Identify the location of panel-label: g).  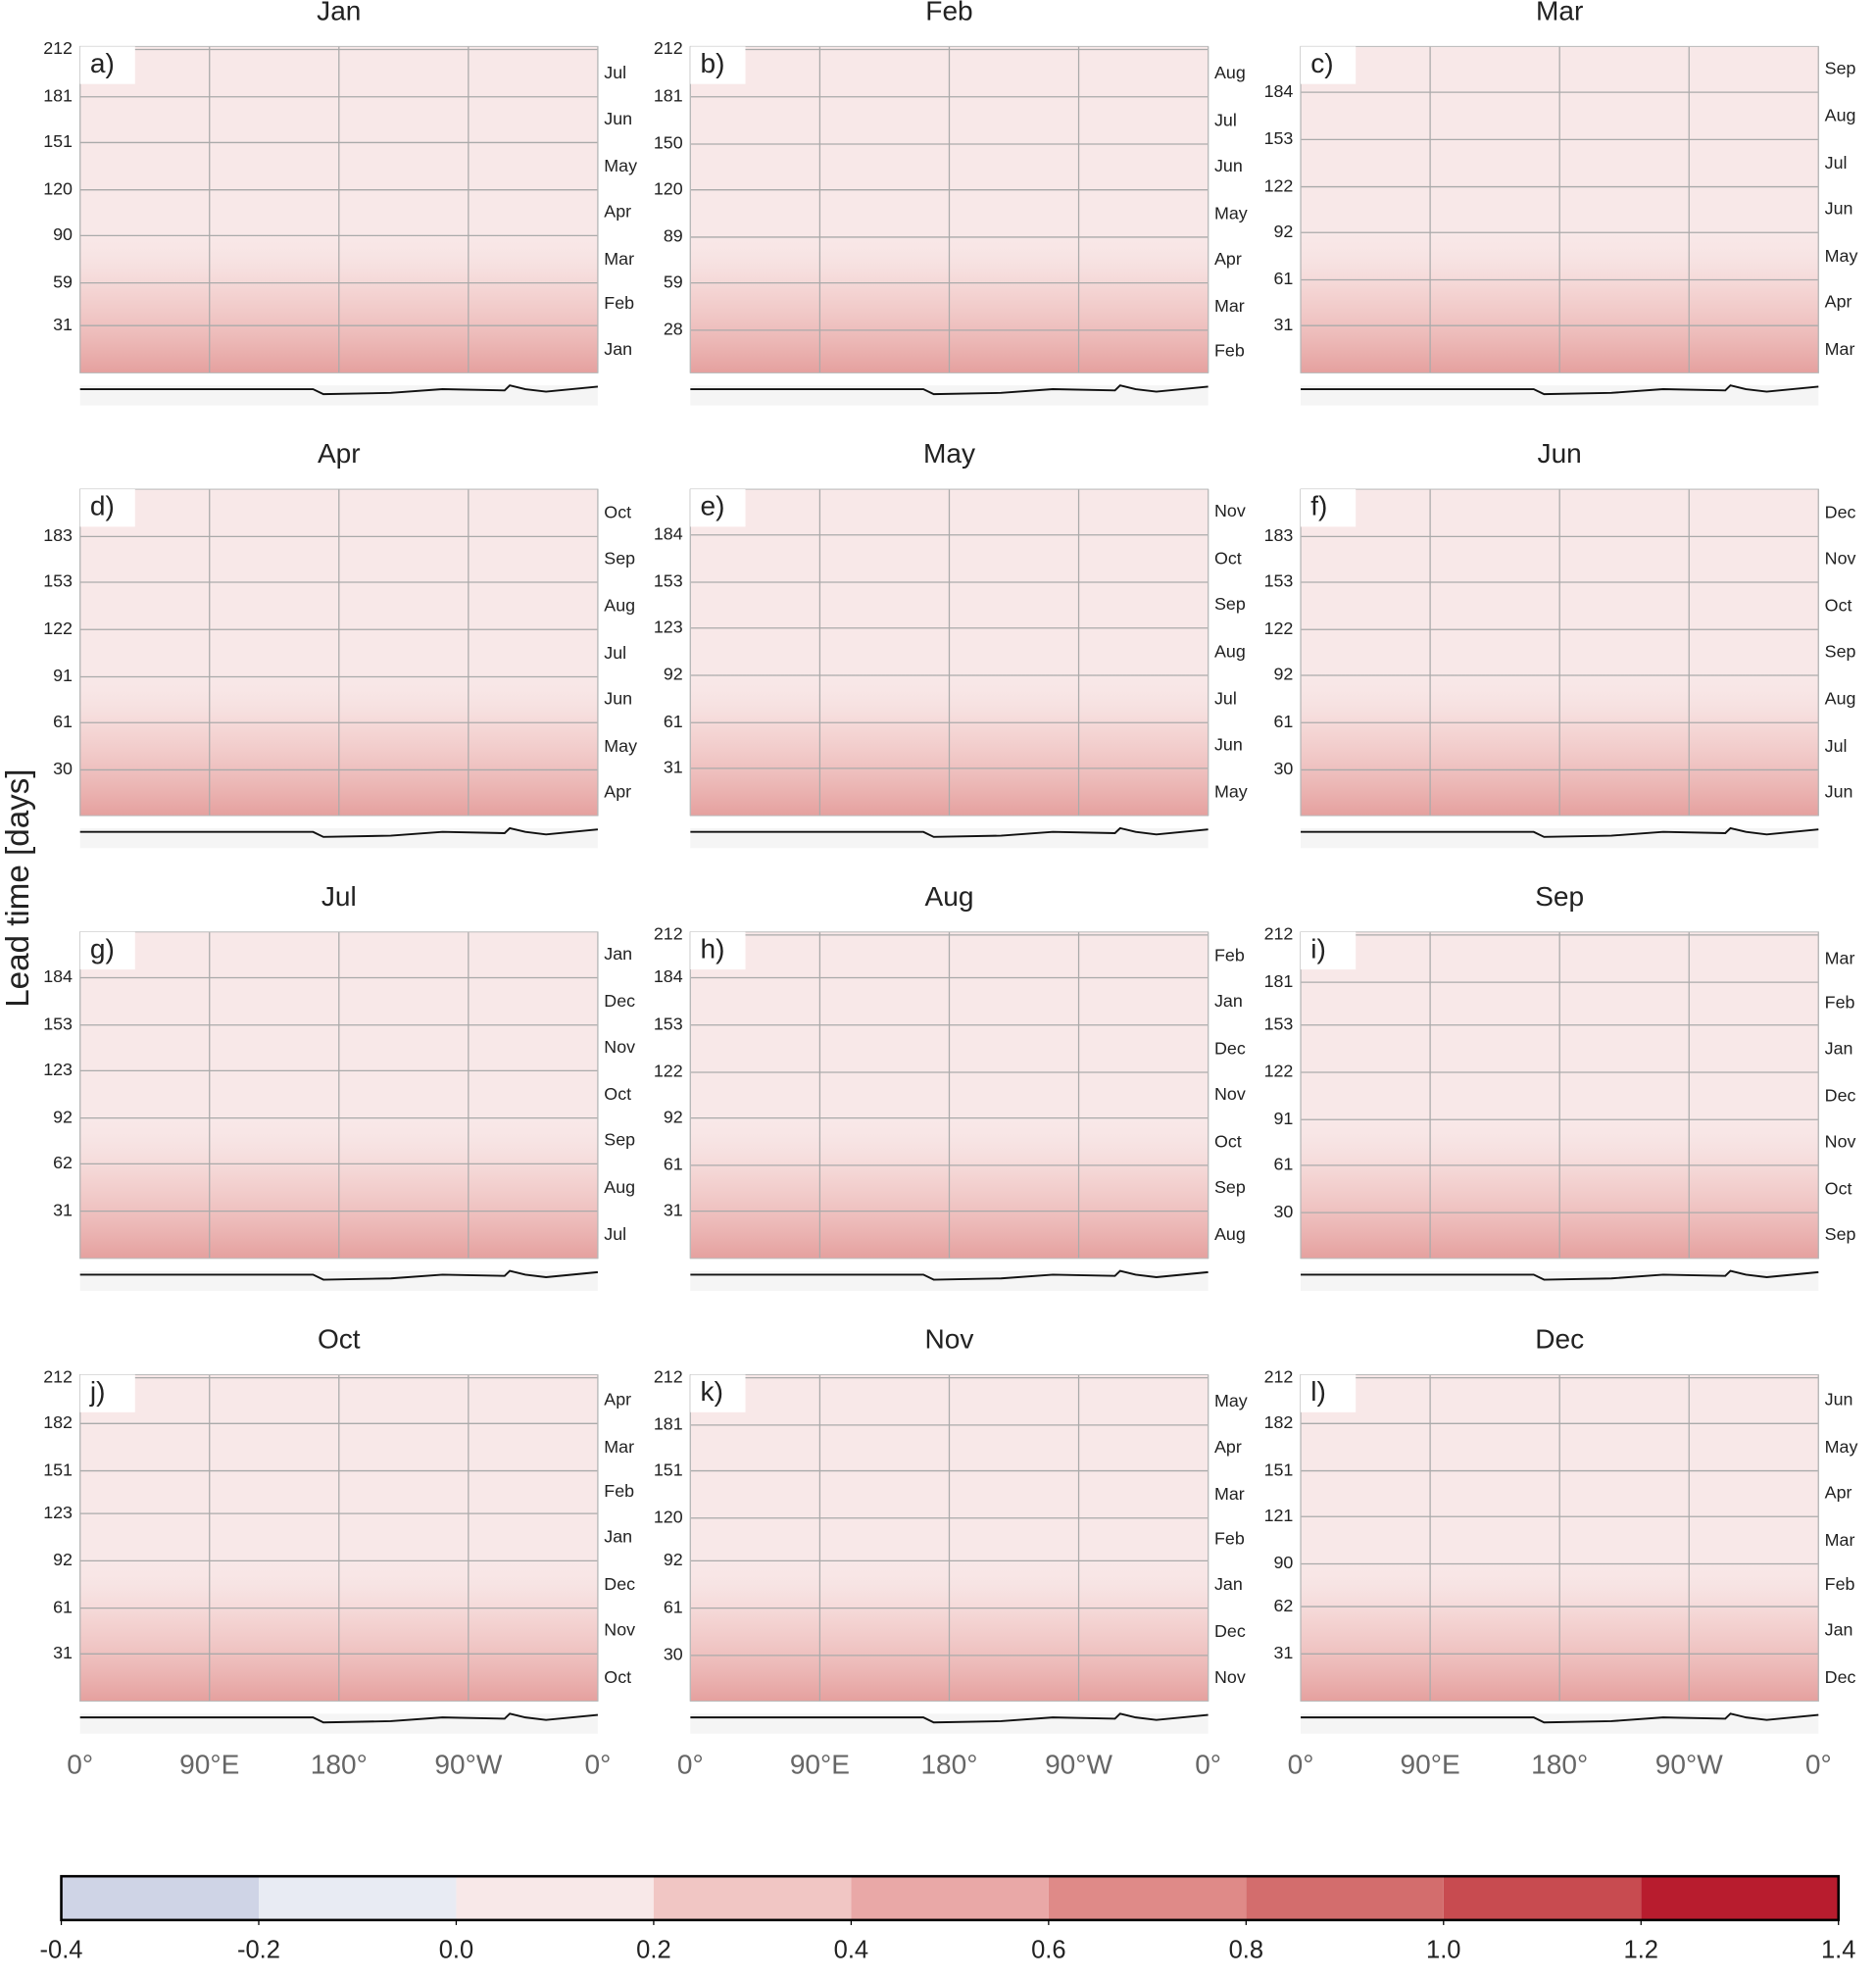
(102, 948).